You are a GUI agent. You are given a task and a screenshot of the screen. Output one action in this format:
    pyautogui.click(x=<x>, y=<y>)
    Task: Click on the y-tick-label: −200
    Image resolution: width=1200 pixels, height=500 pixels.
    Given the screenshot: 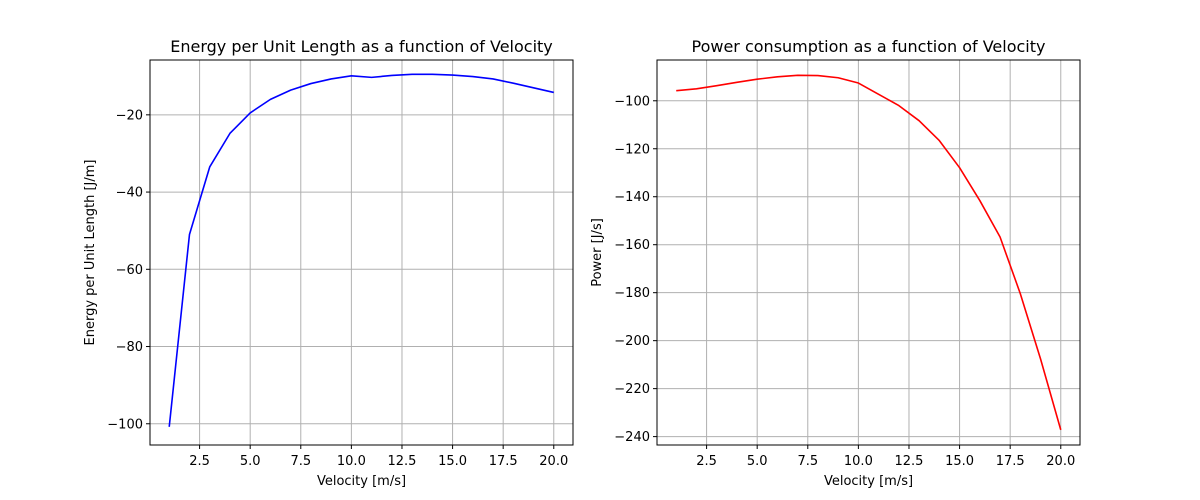 What is the action you would take?
    pyautogui.click(x=632, y=341)
    